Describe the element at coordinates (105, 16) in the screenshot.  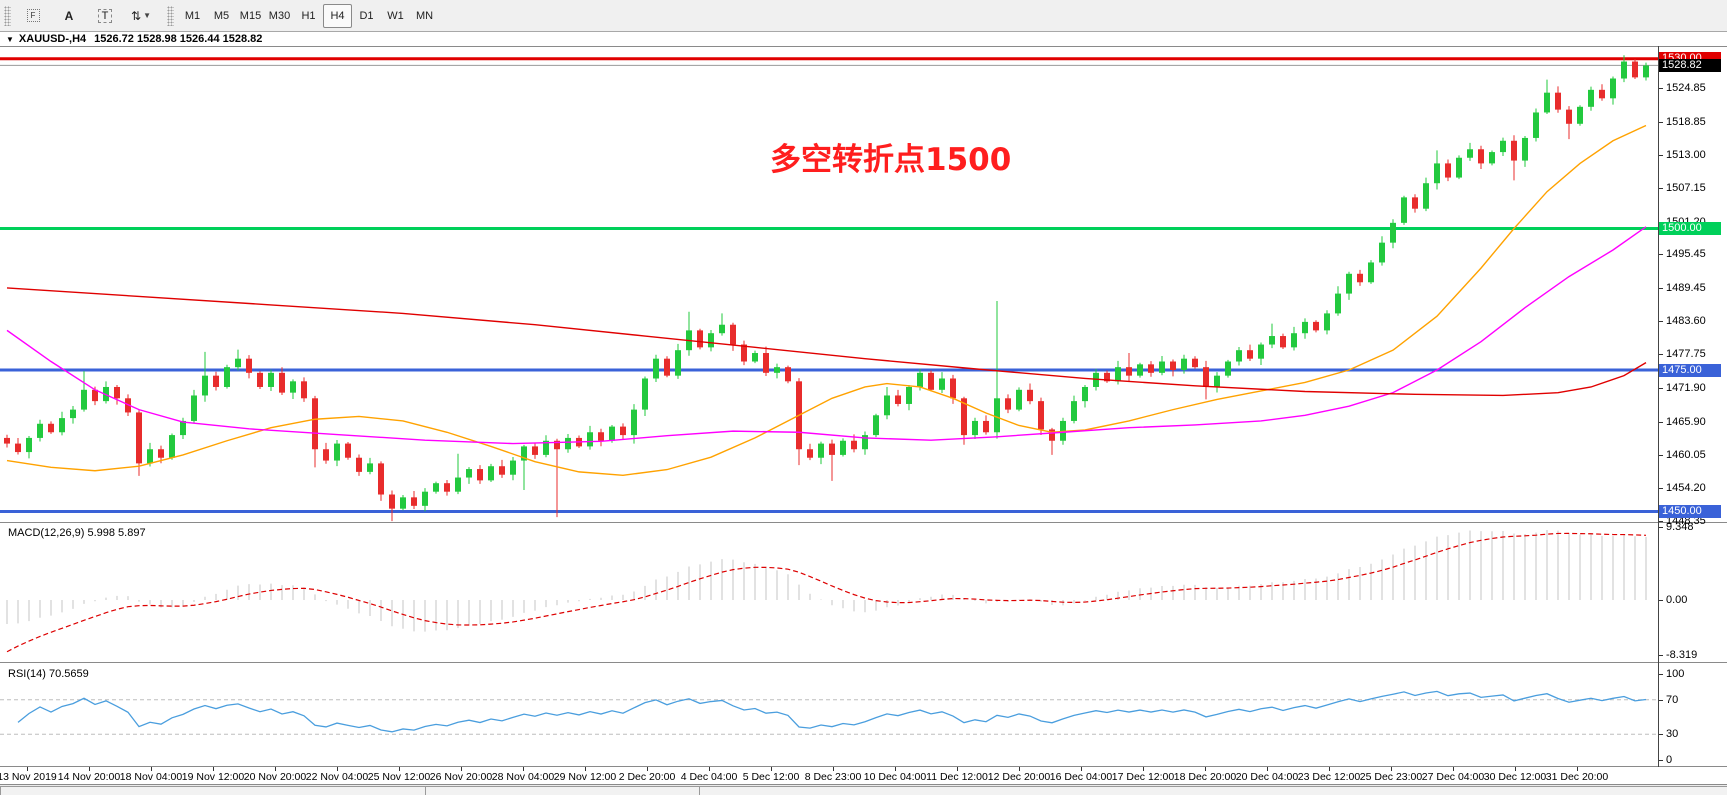
I see `text-label-icon: T` at that location.